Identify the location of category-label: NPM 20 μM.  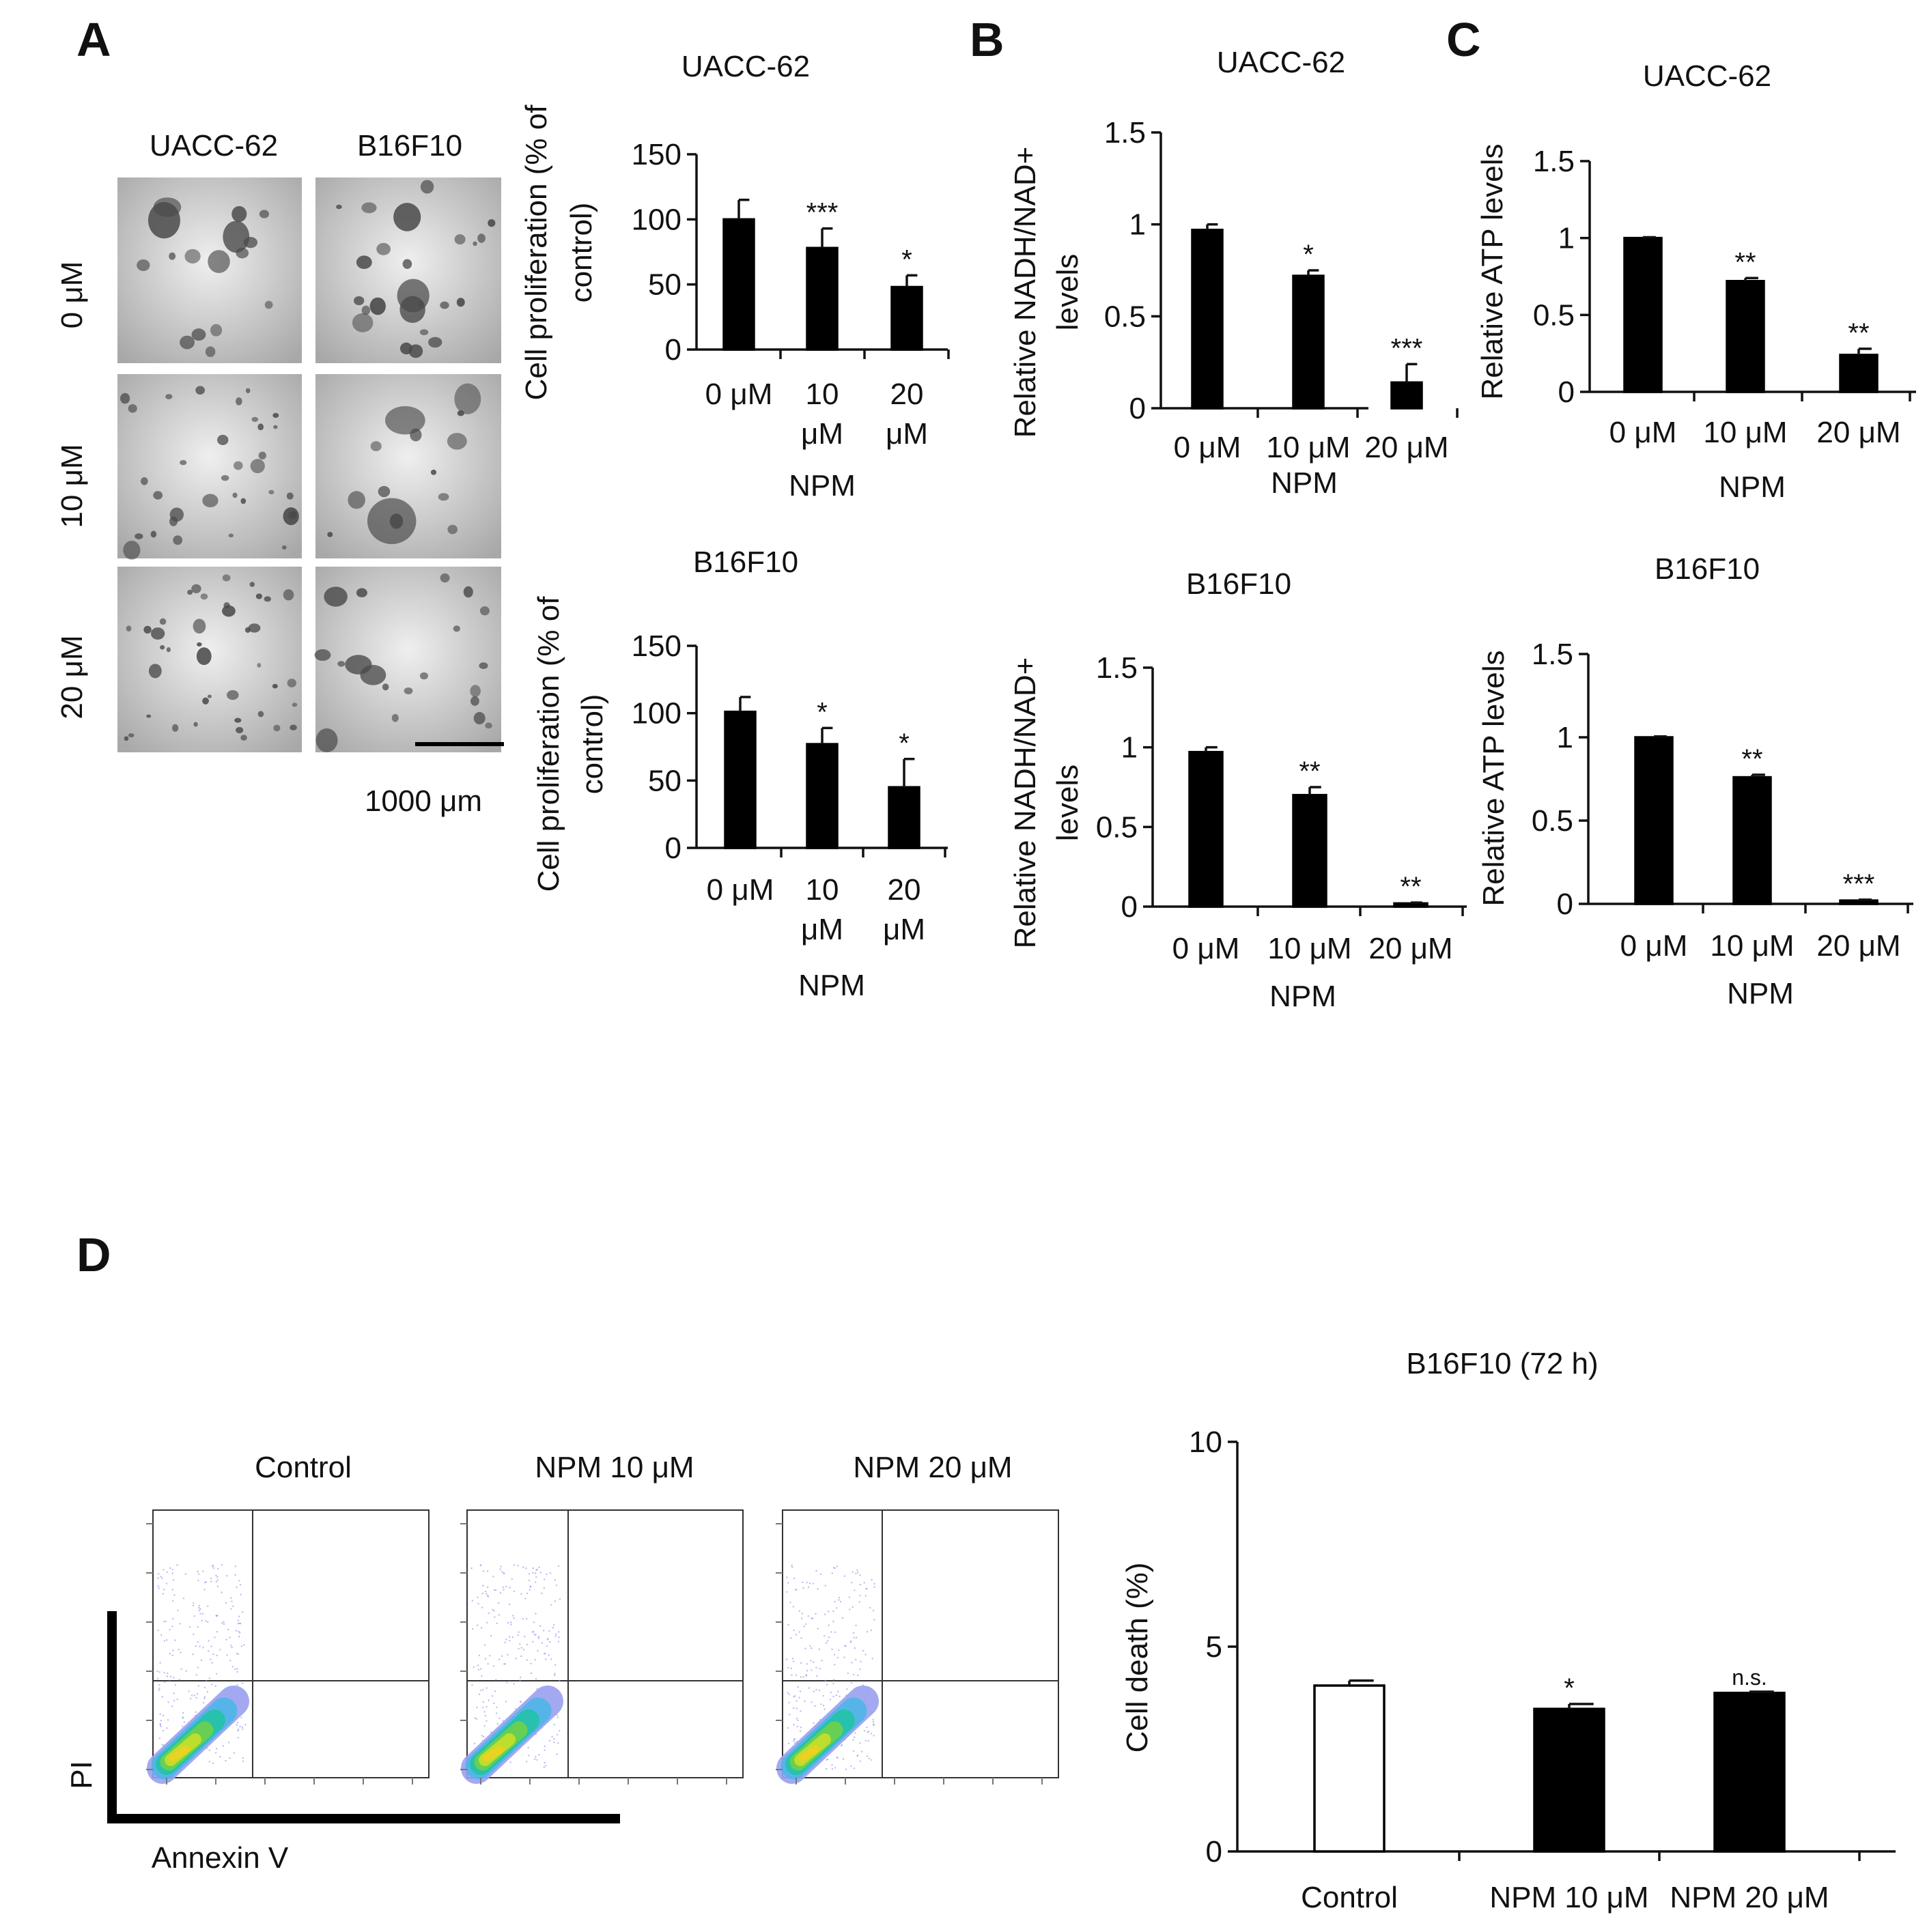
(1749, 1898).